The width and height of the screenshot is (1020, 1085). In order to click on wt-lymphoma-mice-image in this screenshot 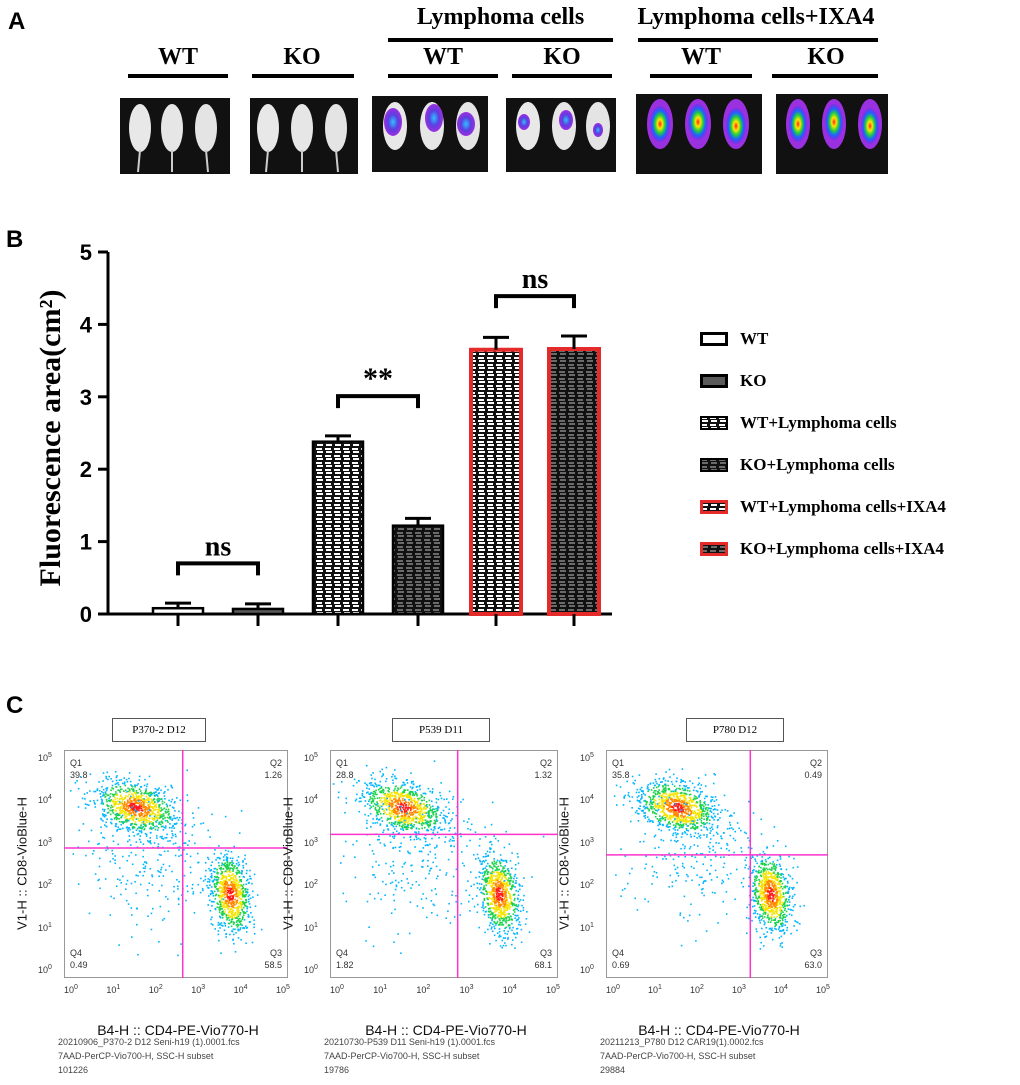, I will do `click(430, 134)`.